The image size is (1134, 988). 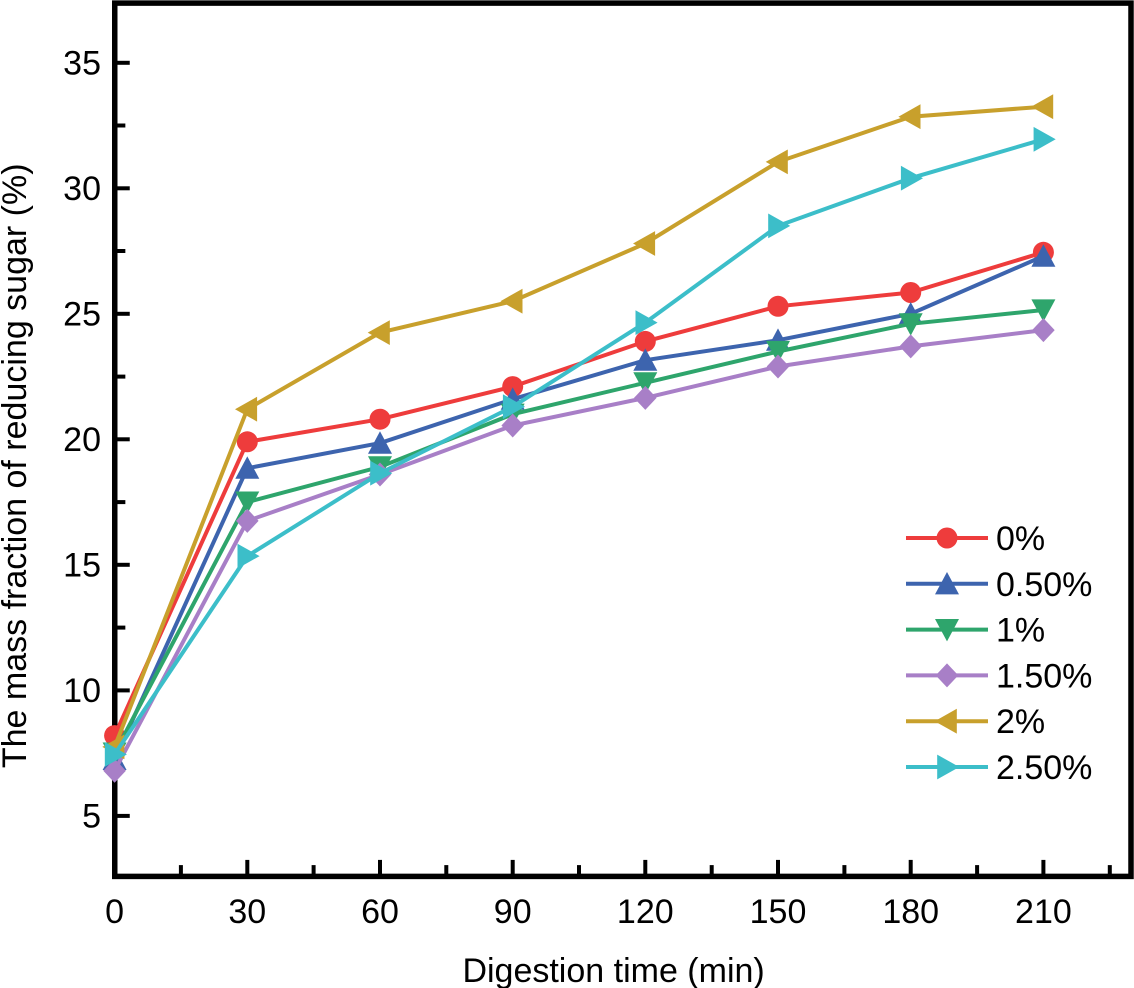 I want to click on svg-text: 35, so click(x=82, y=63).